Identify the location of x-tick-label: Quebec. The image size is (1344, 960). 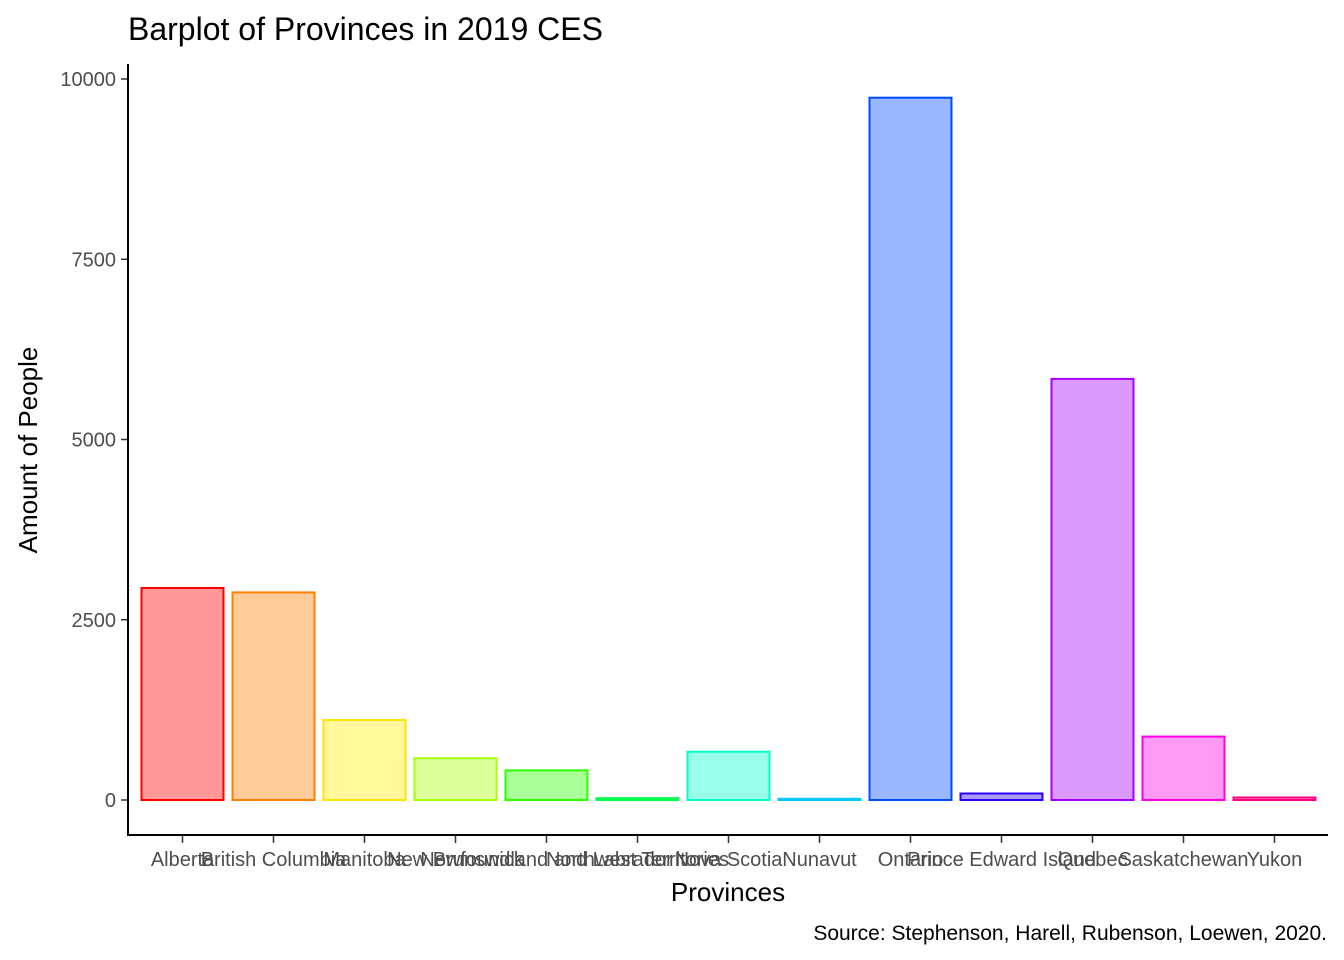
(1092, 860).